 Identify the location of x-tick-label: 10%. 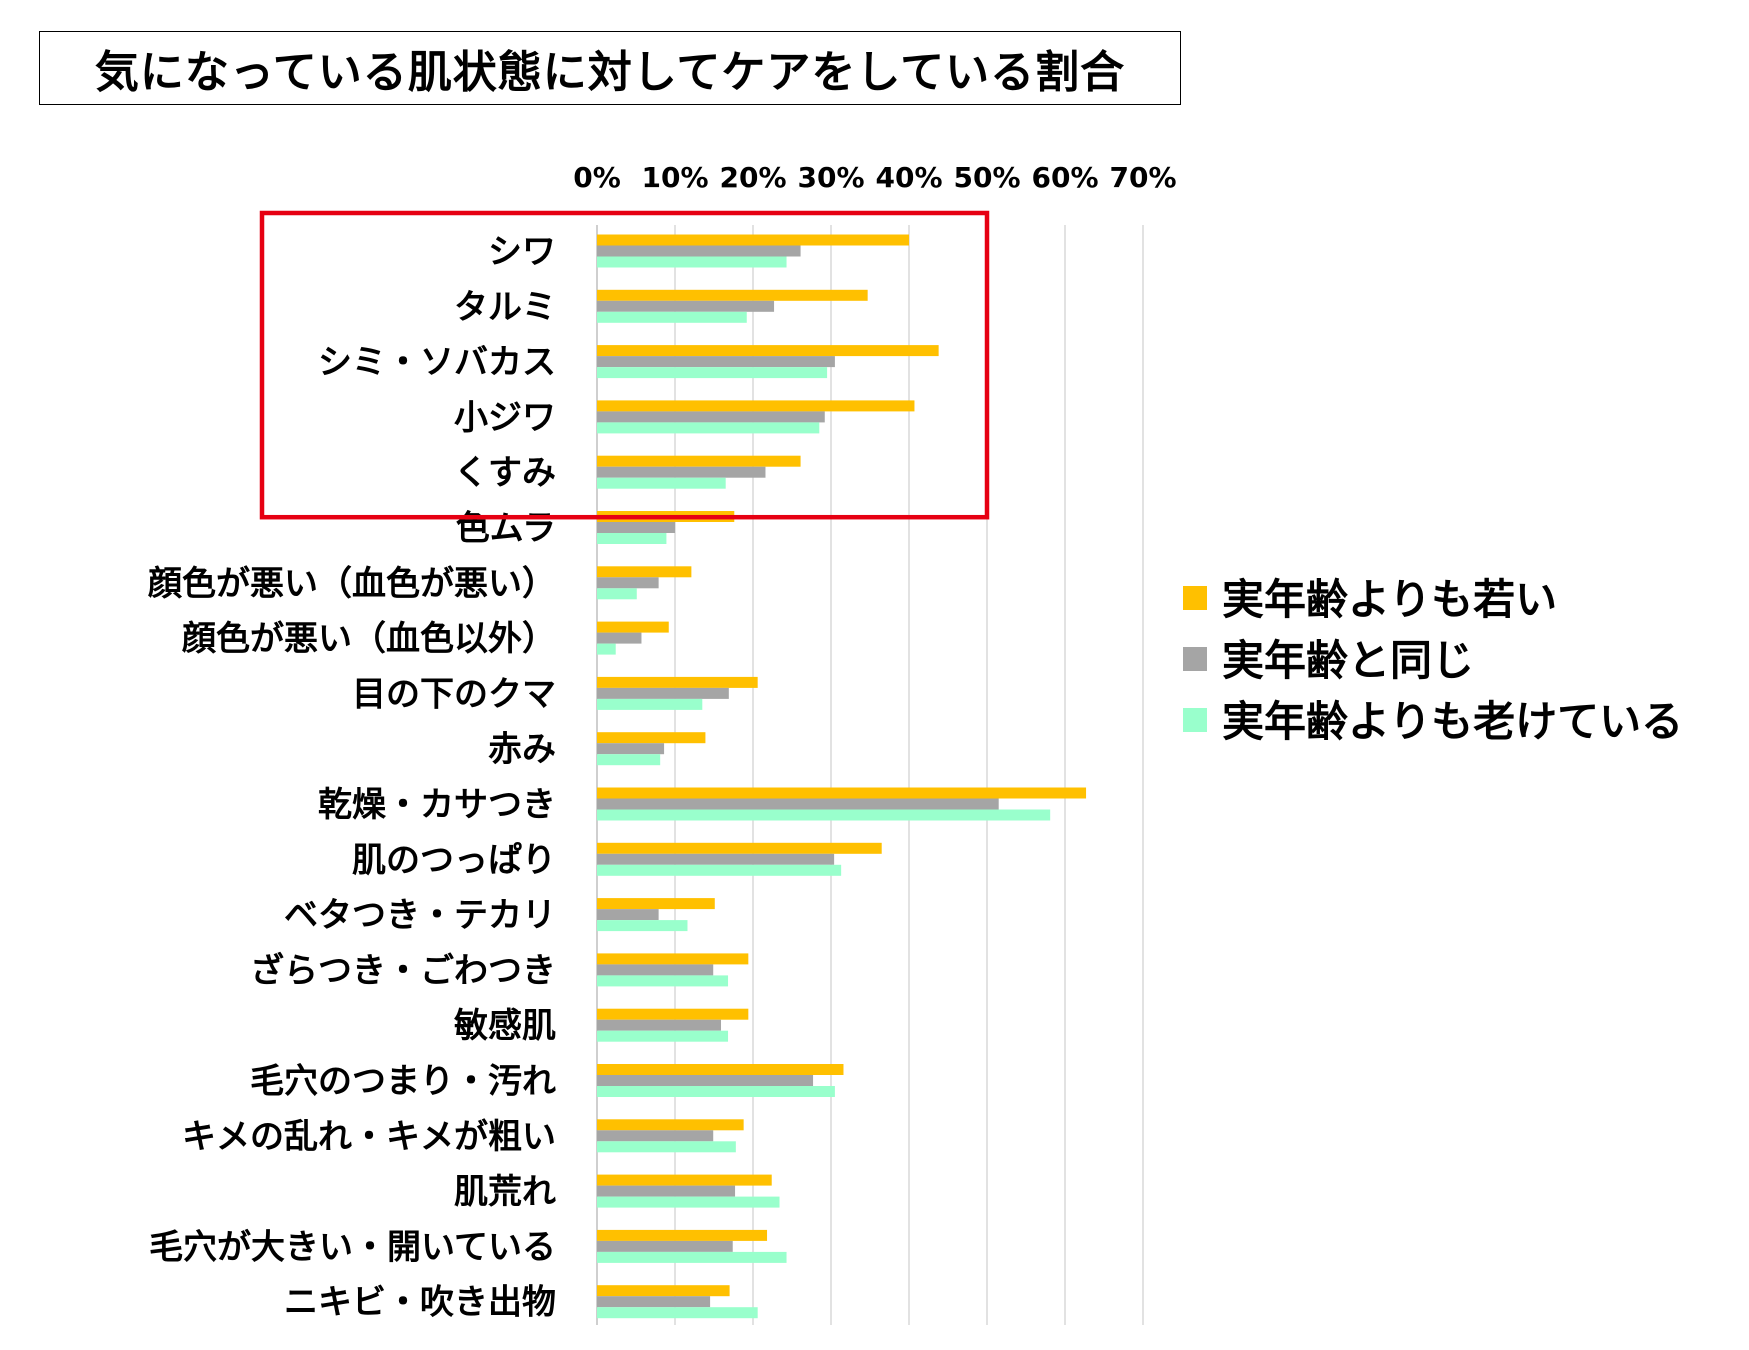
(674, 177).